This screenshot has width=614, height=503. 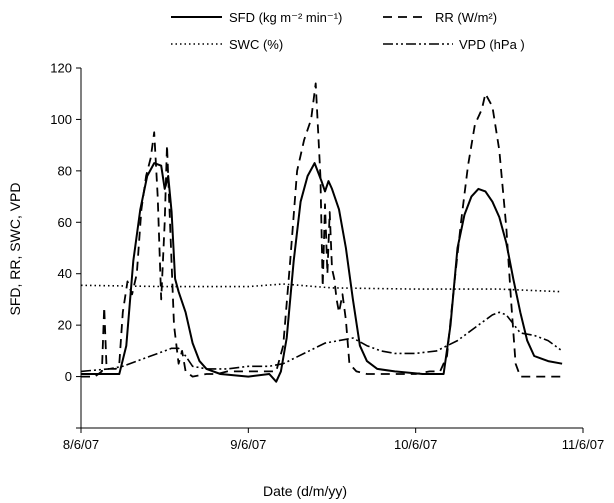 What do you see at coordinates (466, 17) in the screenshot?
I see `legend-label-rr: RR (W/m²)` at bounding box center [466, 17].